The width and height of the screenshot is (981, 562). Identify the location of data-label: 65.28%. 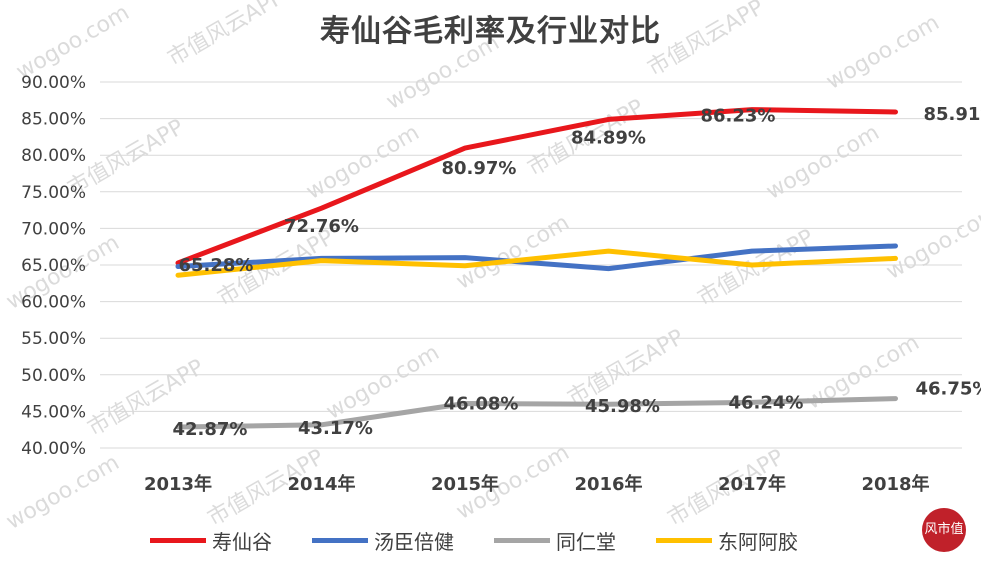
(216, 265).